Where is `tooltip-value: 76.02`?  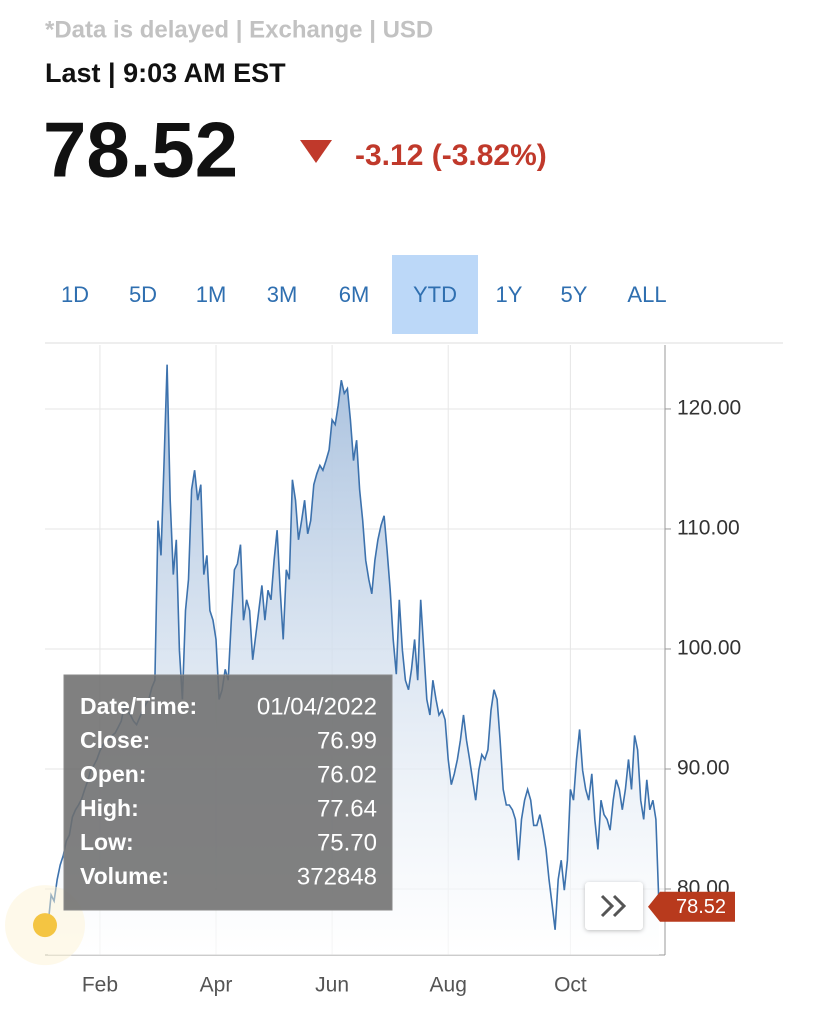 tooltip-value: 76.02 is located at coordinates (347, 774).